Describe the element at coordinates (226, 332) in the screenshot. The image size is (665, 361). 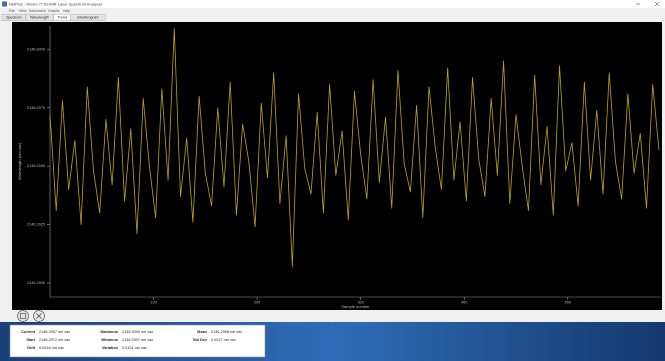
I see `stat-value: 2146.2956 nm vac` at that location.